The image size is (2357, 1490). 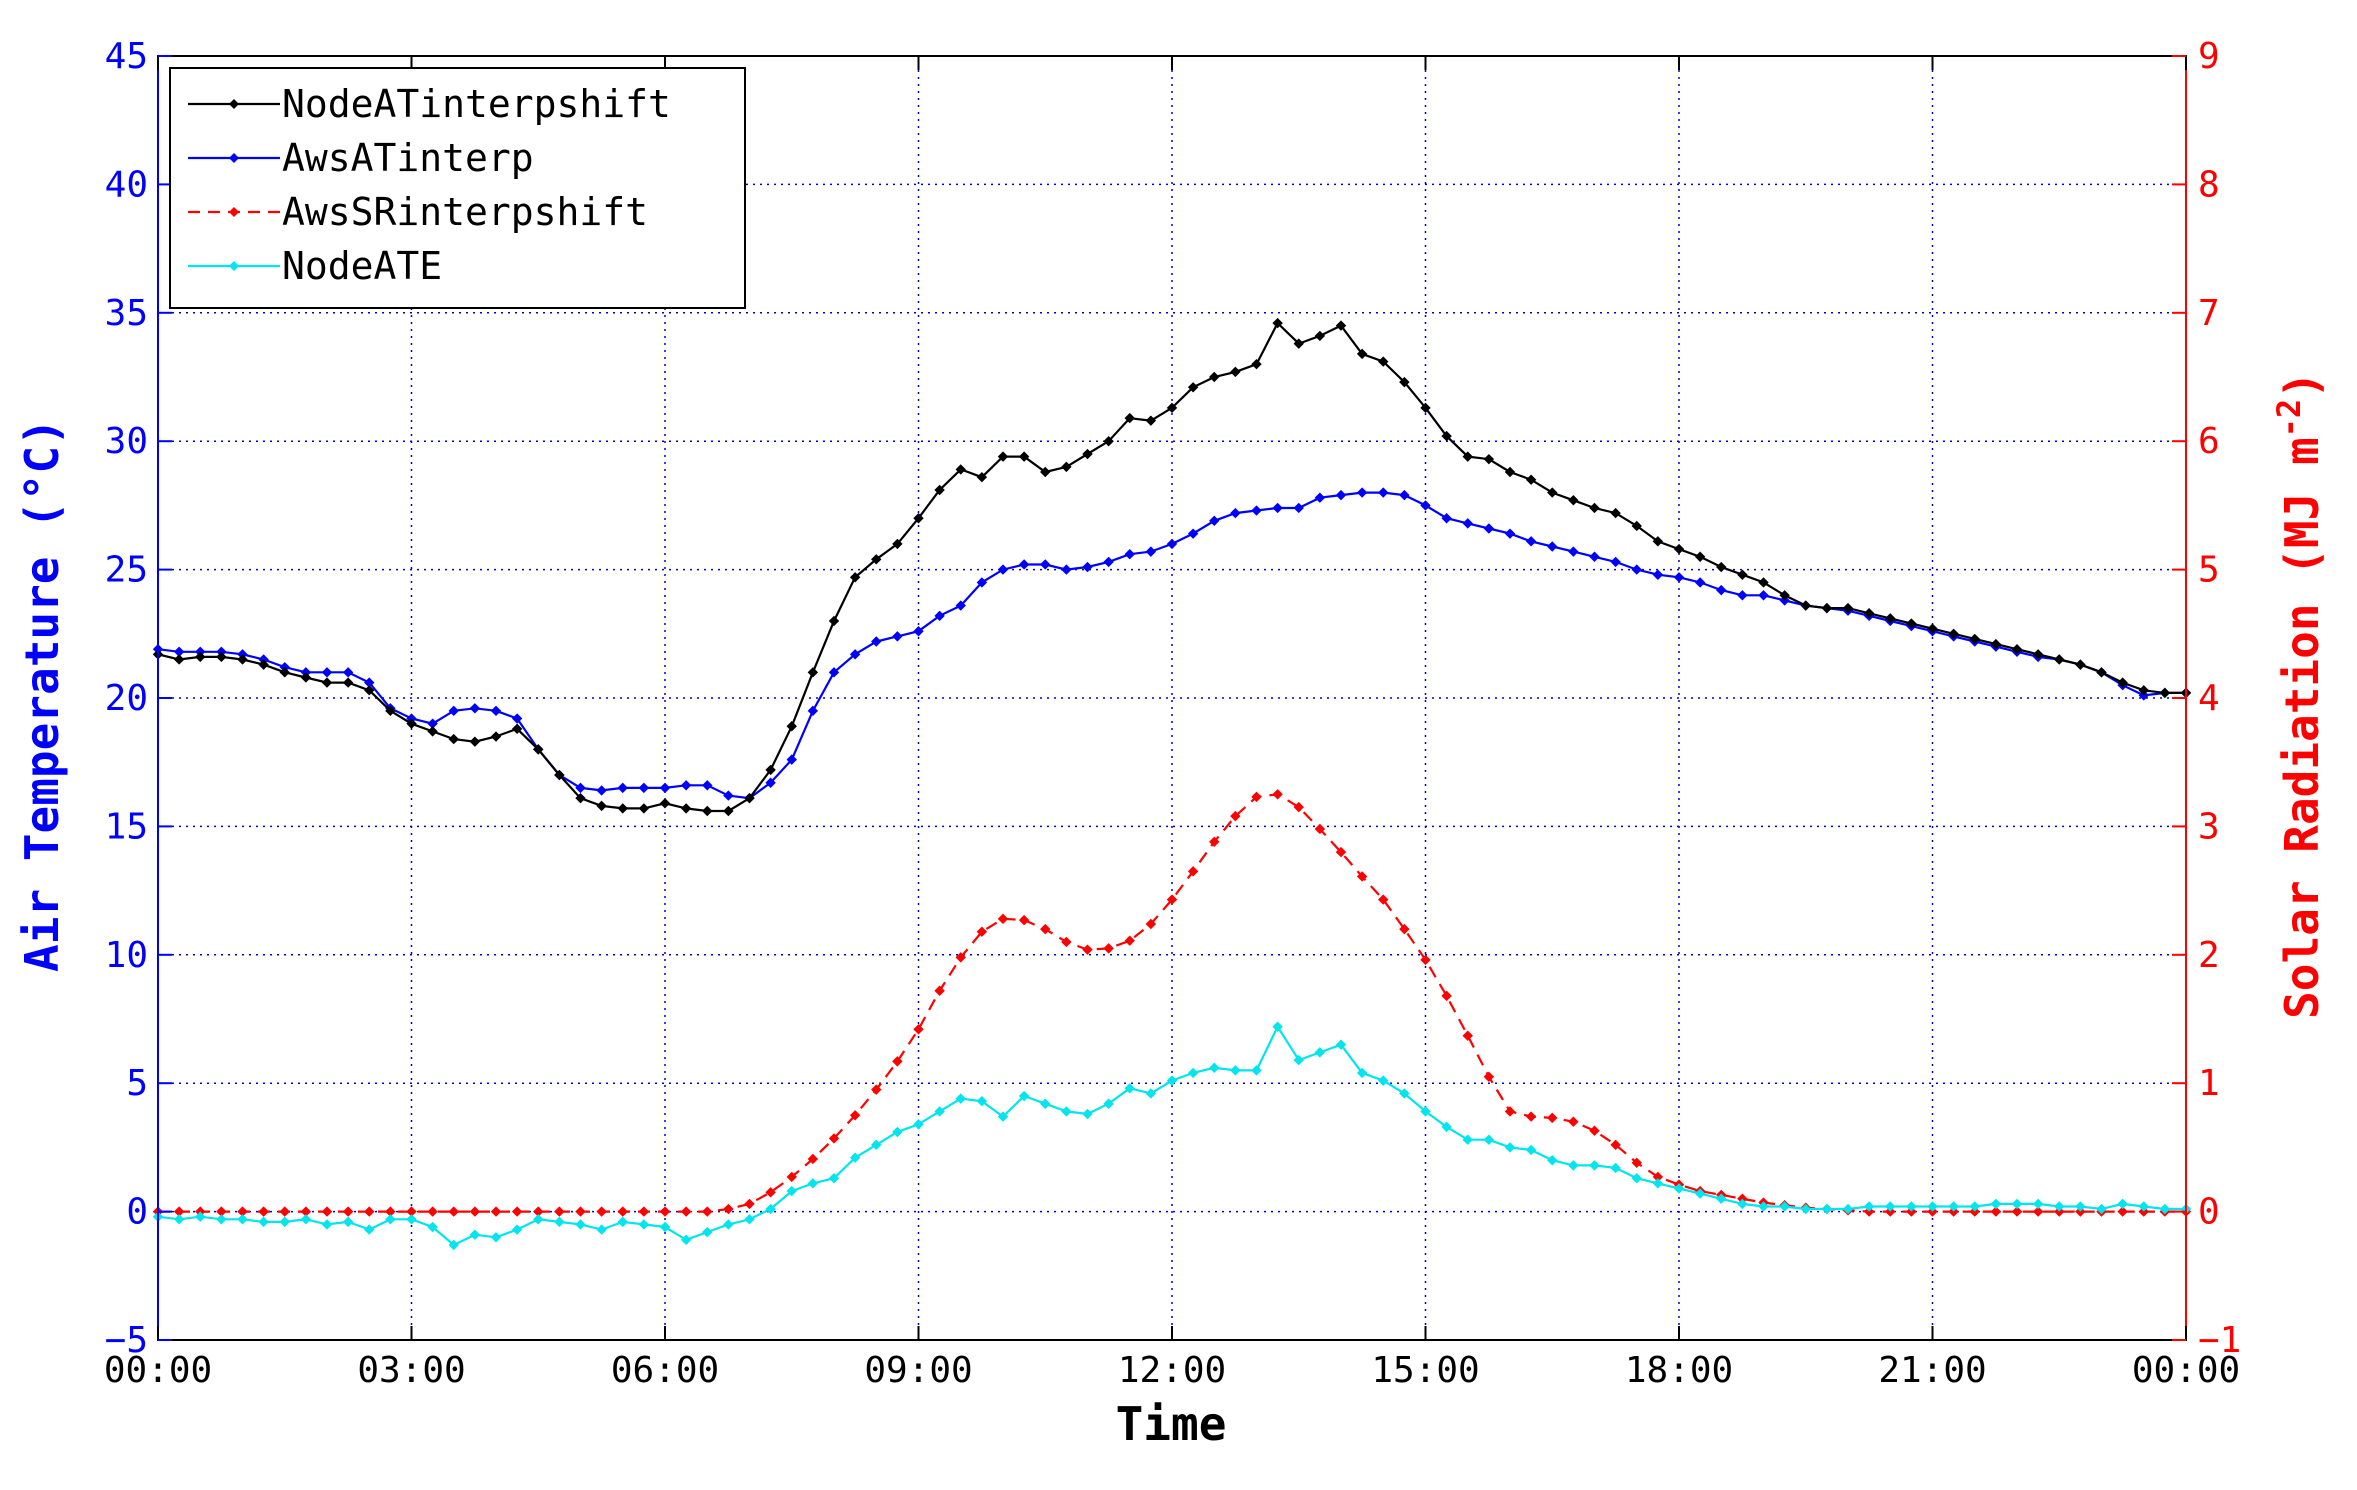 What do you see at coordinates (476, 104) in the screenshot?
I see `legend-label: NodeATinterpshift` at bounding box center [476, 104].